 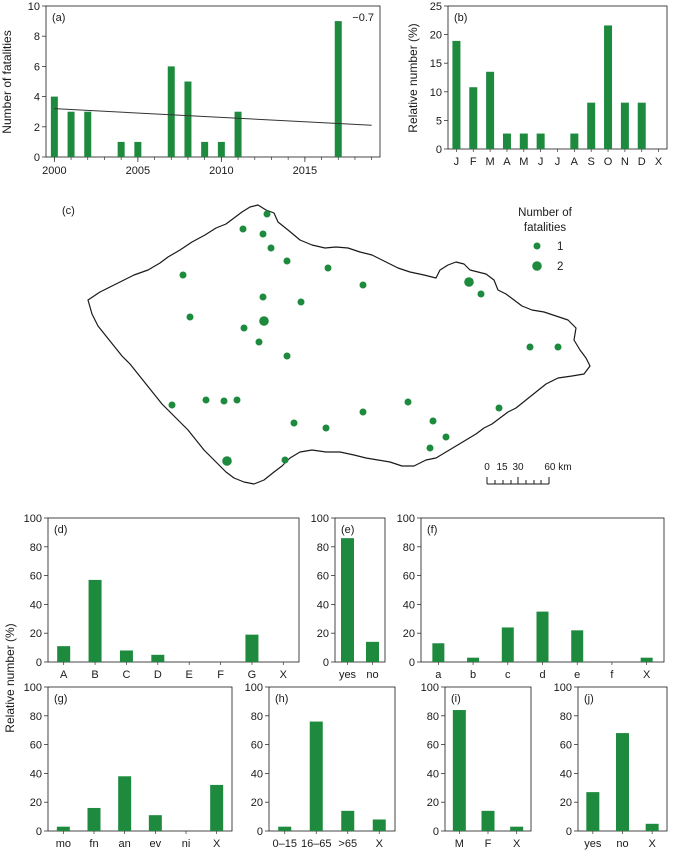 What do you see at coordinates (591, 162) in the screenshot?
I see `x-tick-label: S` at bounding box center [591, 162].